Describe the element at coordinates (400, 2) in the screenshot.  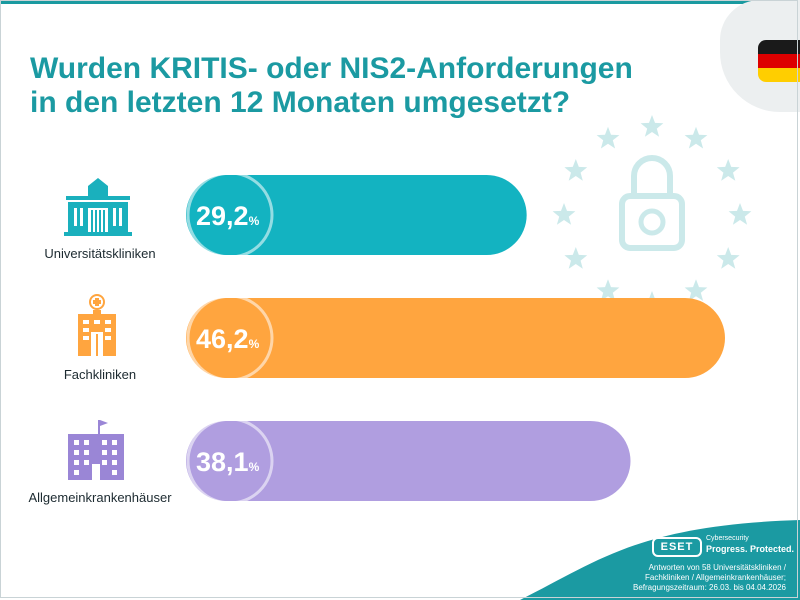
I see `top-accent-line` at that location.